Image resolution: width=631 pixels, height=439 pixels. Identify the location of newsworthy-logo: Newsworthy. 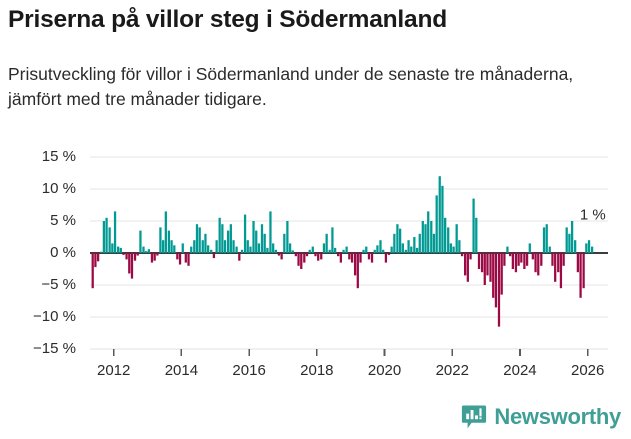
(541, 417).